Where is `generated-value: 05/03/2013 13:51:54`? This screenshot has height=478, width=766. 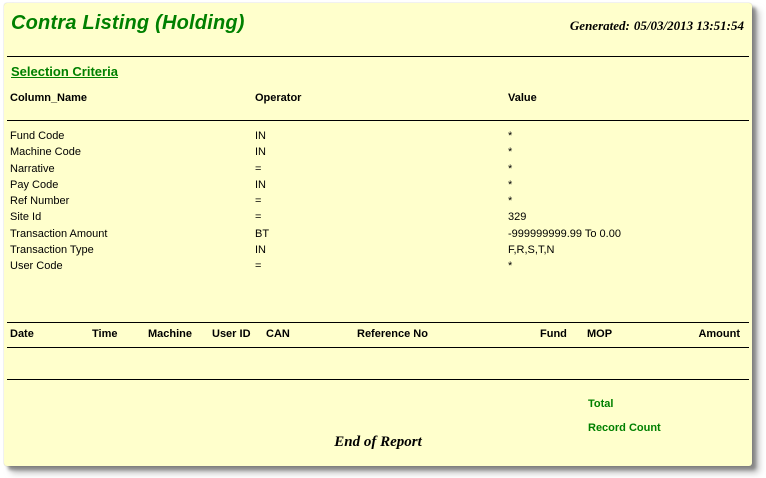
generated-value: 05/03/2013 13:51:54 is located at coordinates (688, 25).